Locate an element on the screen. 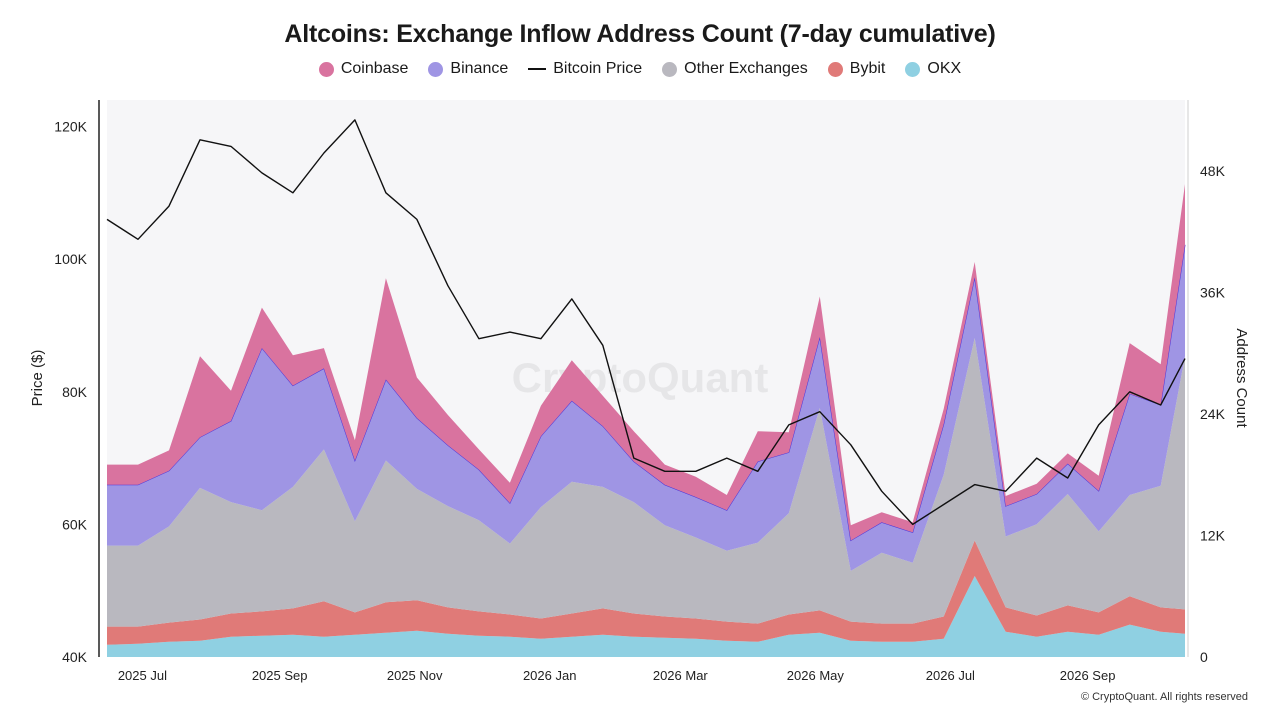 The image size is (1280, 720). legend-item-other-exchanges: Other Exchanges is located at coordinates (735, 69).